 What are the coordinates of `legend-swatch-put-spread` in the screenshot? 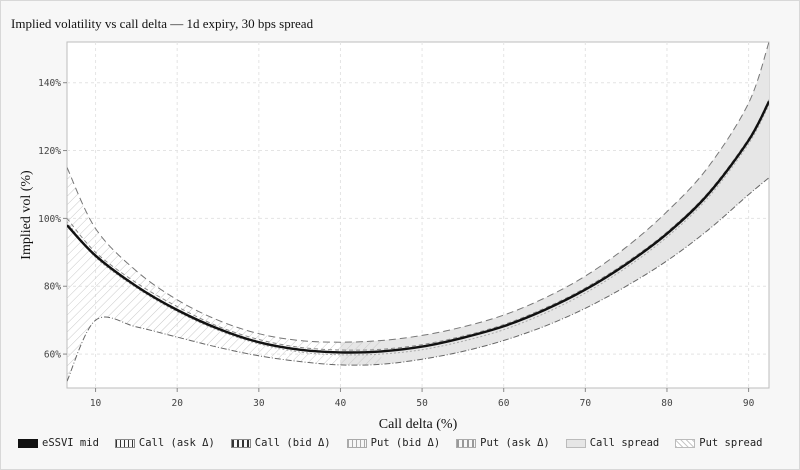 It's located at (685, 443).